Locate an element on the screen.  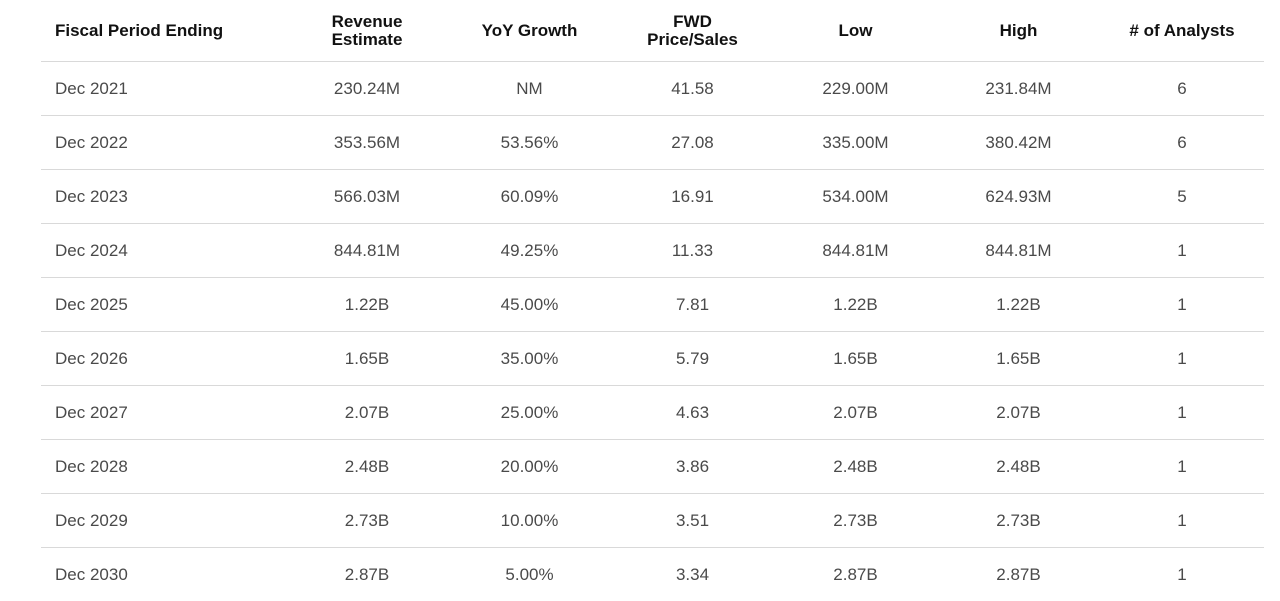
low-cell: 534.00M is located at coordinates (855, 196).